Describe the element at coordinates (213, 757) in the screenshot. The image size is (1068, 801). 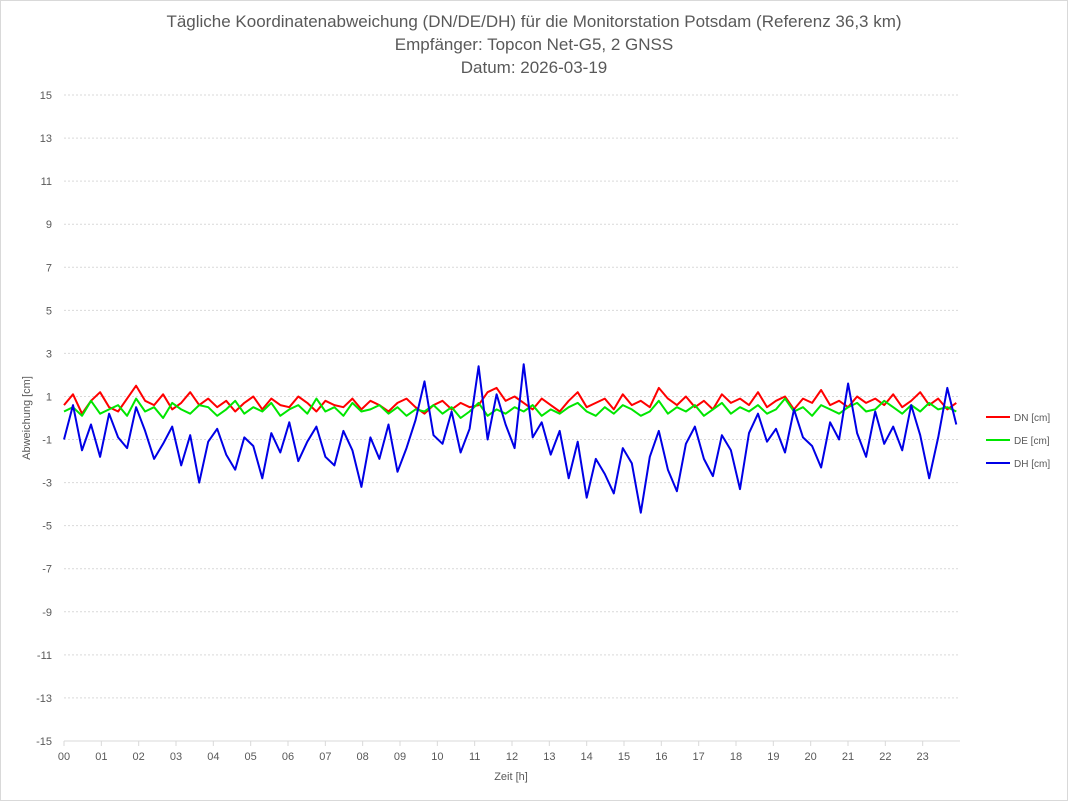
I see `x-tick-label: 04` at that location.